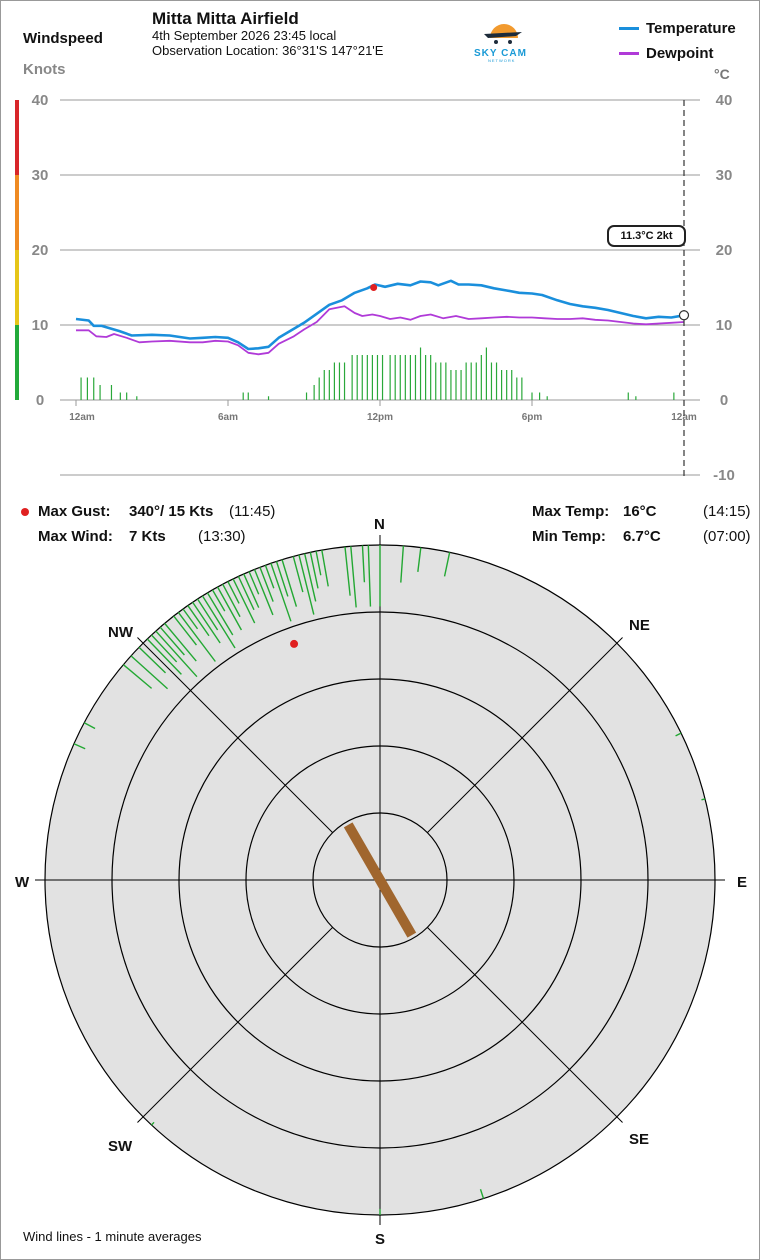  Describe the element at coordinates (639, 1139) in the screenshot. I see `compass-se: SE` at that location.